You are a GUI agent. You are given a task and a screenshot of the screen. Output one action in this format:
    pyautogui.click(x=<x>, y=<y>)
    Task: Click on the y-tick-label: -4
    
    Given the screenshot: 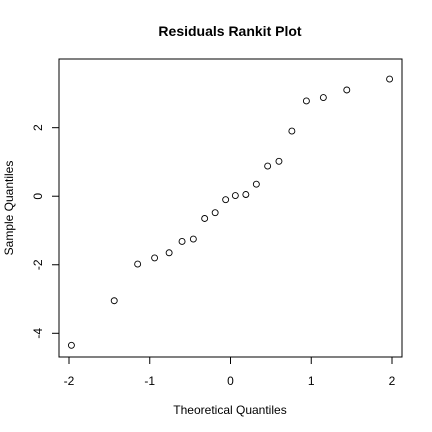 What is the action you would take?
    pyautogui.click(x=38, y=333)
    